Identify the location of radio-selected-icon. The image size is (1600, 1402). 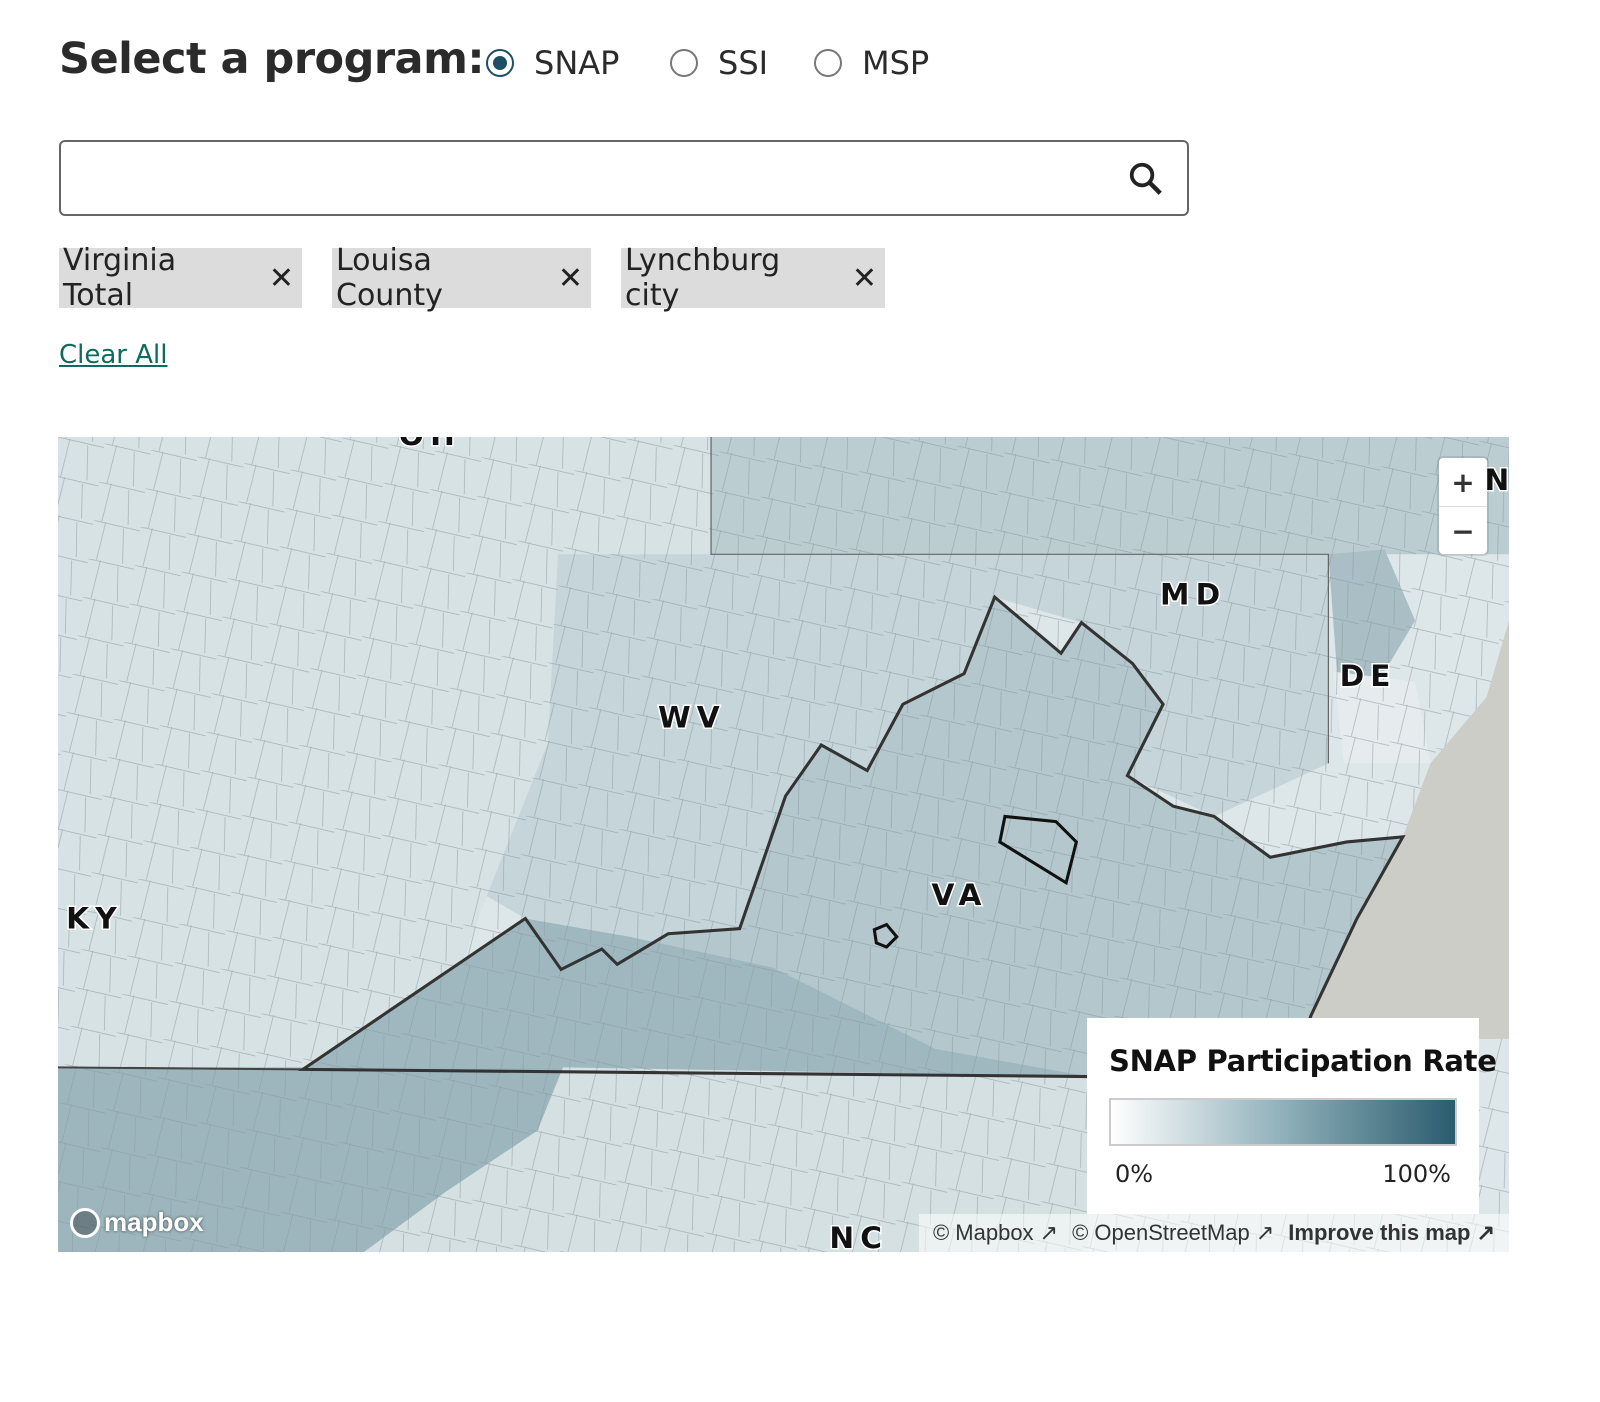
(500, 63).